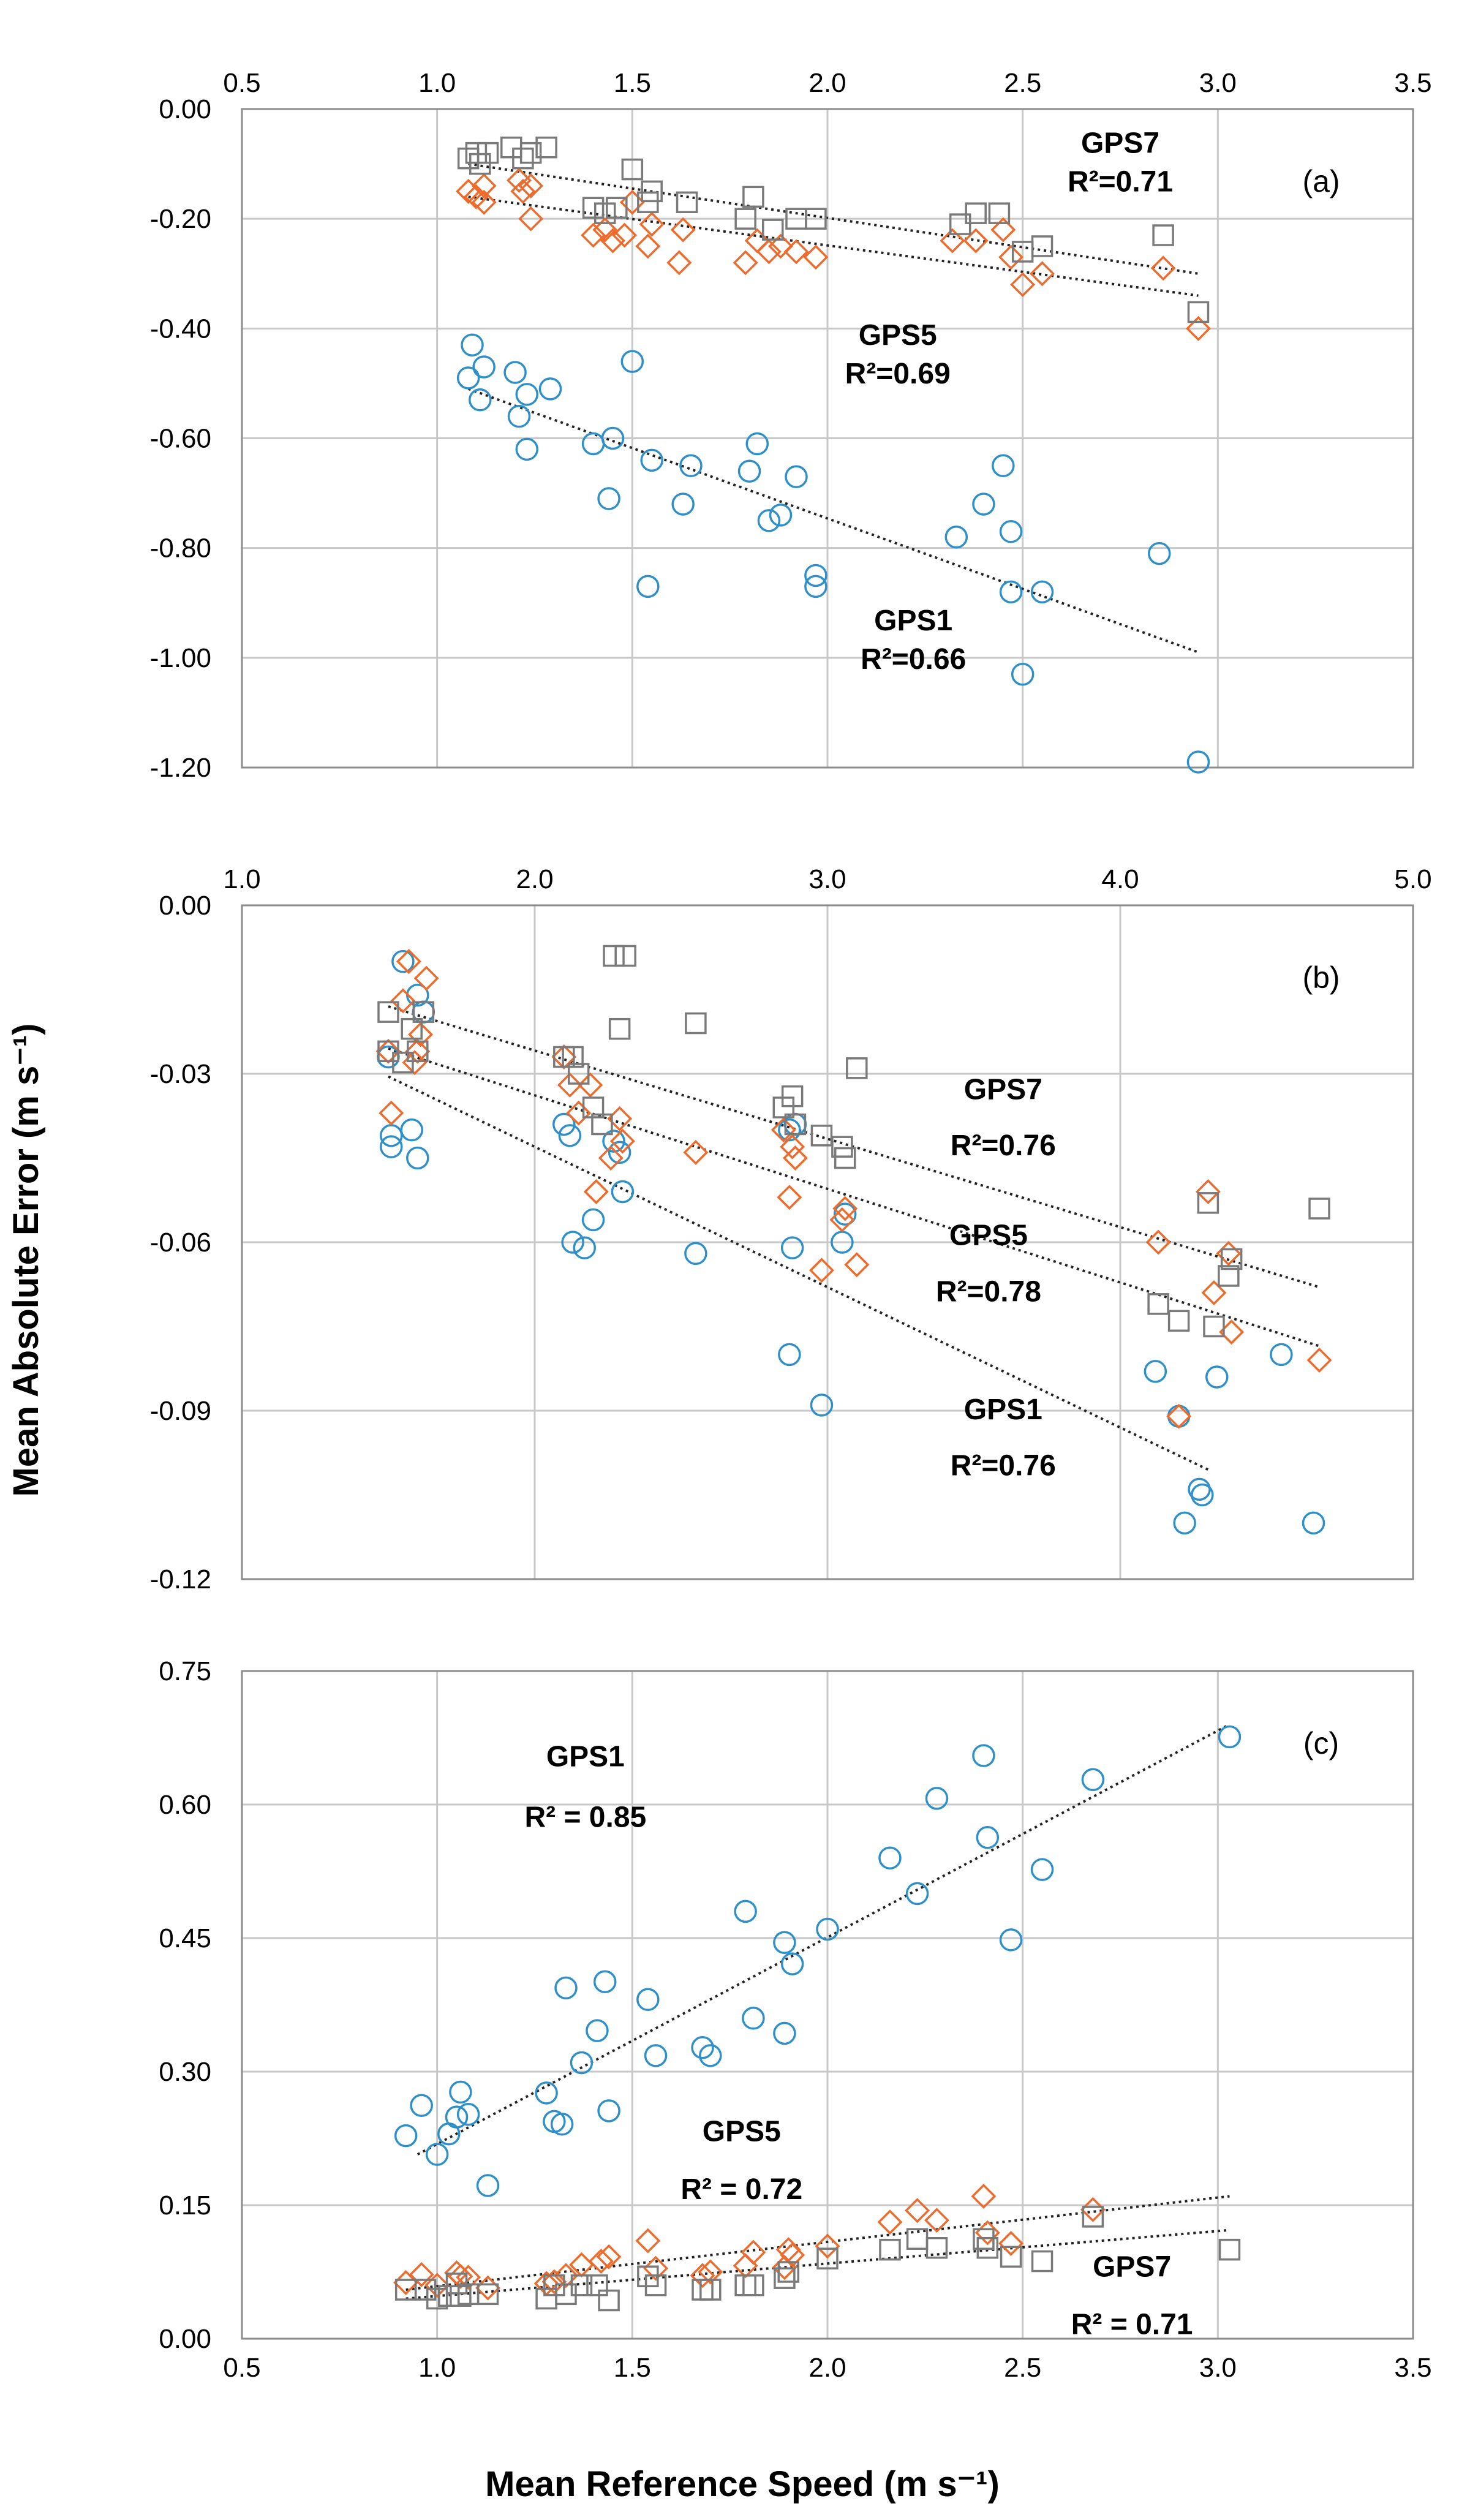 This screenshot has width=1470, height=2520. Describe the element at coordinates (989, 1236) in the screenshot. I see `annotation-gps5-label: GPS5` at that location.